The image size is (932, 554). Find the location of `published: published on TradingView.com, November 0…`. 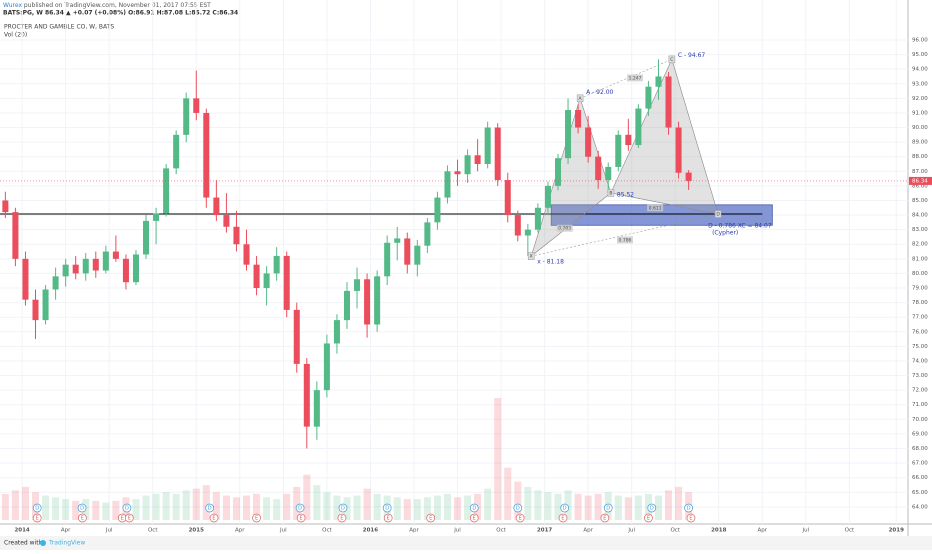

published: published on TradingView.com, November 0… is located at coordinates (117, 5).